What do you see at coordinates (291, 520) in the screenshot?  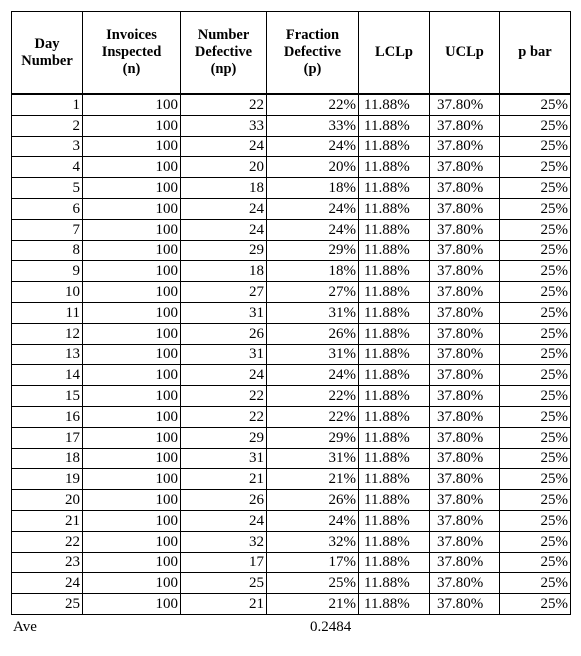 I see `table-row: 21 100 24 24% 11.88% 37.80% 25%` at bounding box center [291, 520].